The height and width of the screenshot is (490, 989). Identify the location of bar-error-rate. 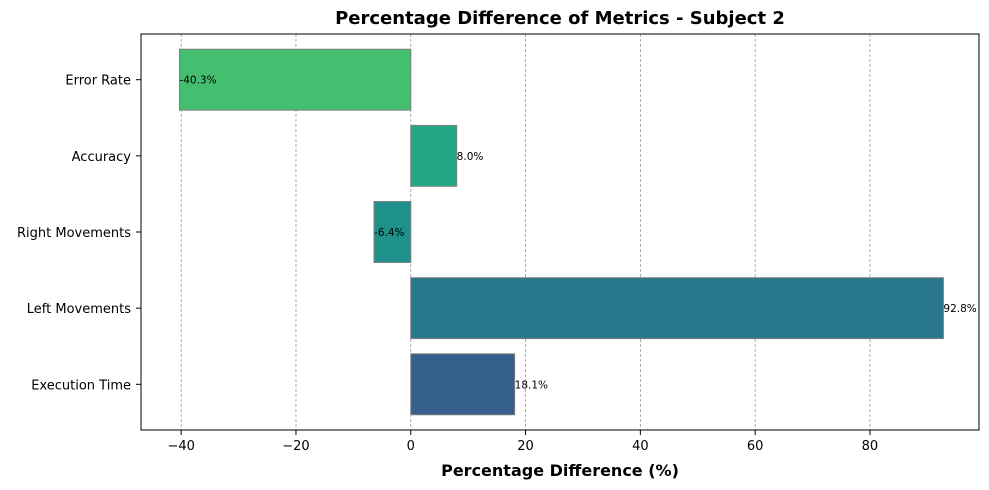
(295, 79).